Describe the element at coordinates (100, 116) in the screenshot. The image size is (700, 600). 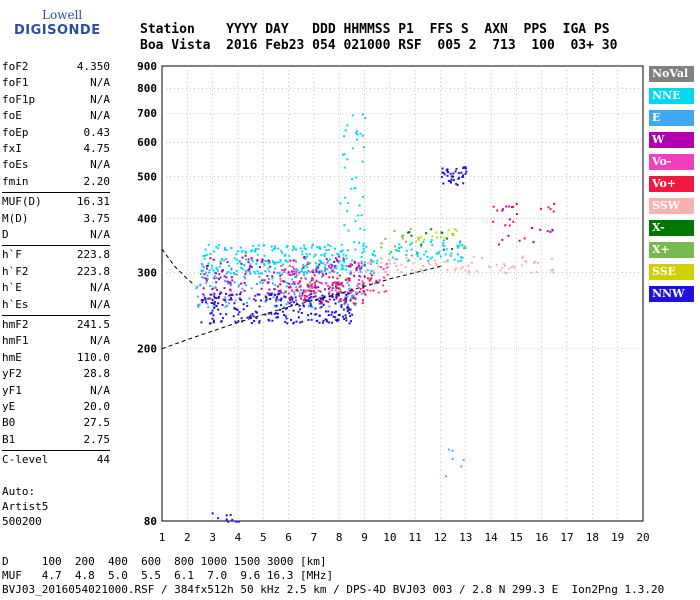
I see `param-value: N/A` at that location.